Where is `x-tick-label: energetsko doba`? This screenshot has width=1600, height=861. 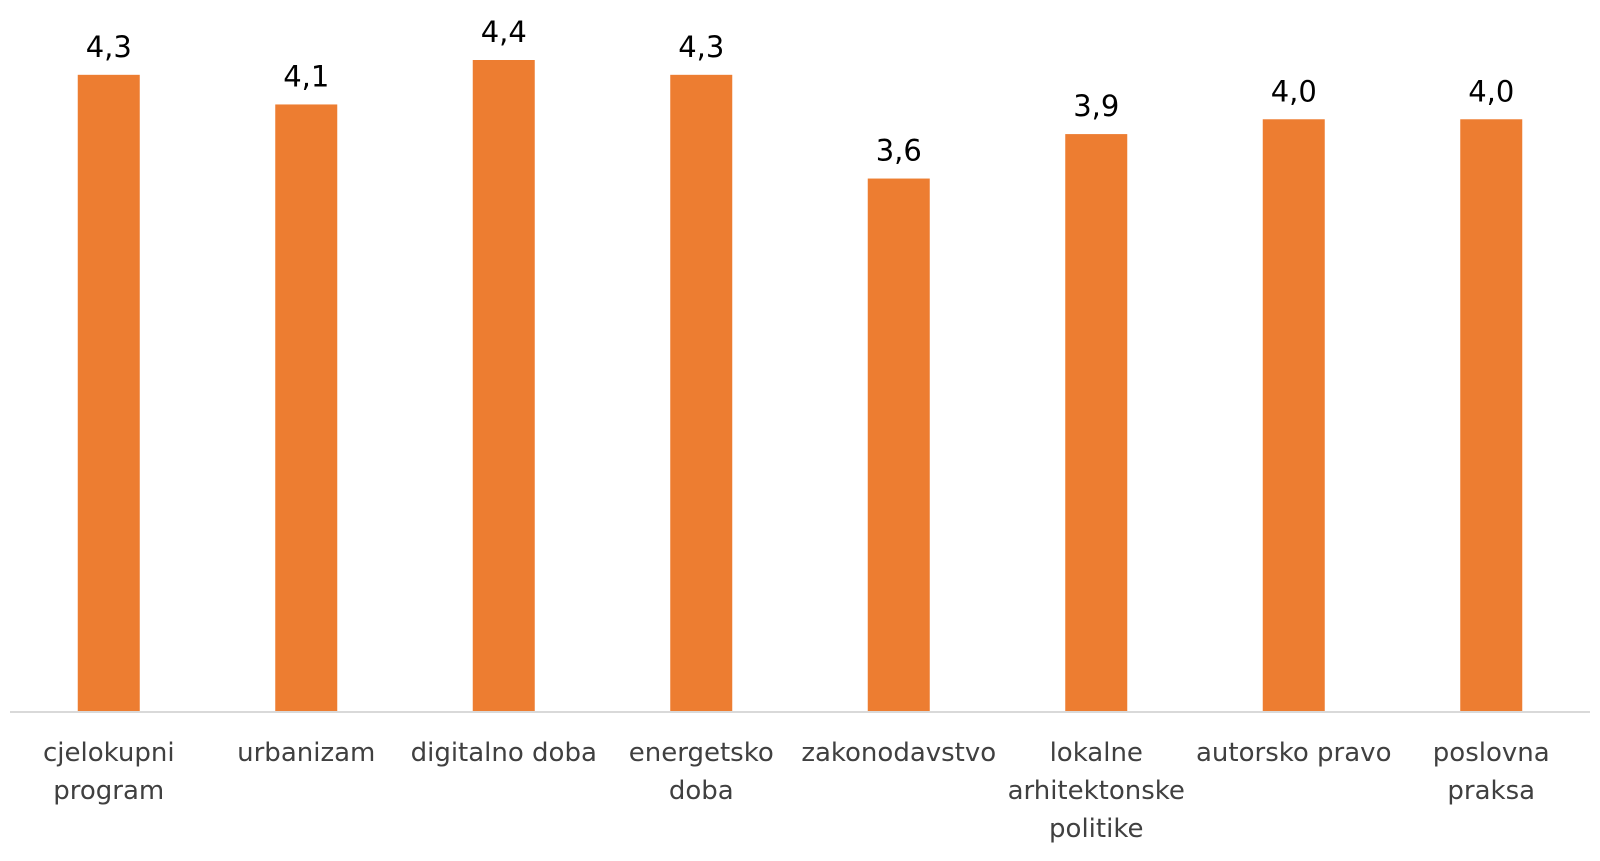 x-tick-label: energetsko doba is located at coordinates (701, 772).